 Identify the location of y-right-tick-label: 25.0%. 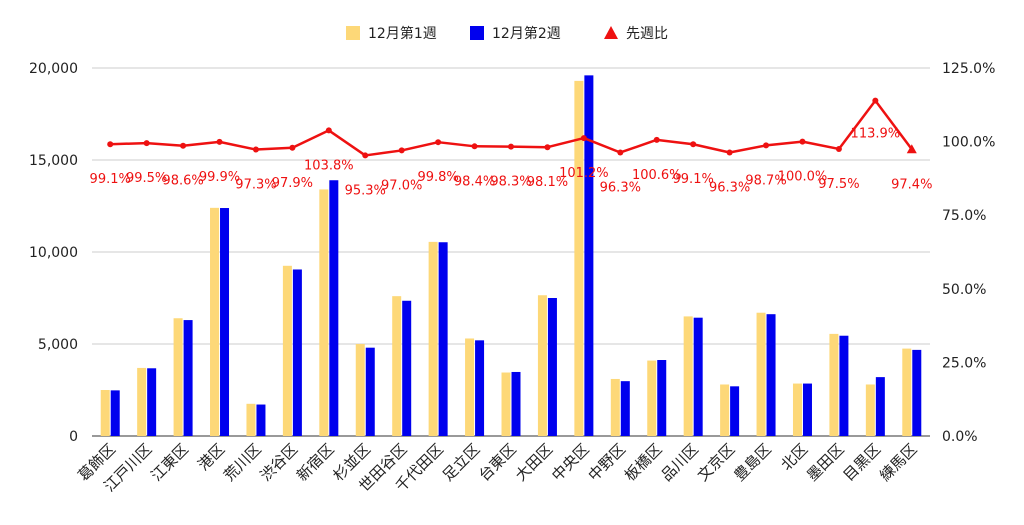
(964, 363).